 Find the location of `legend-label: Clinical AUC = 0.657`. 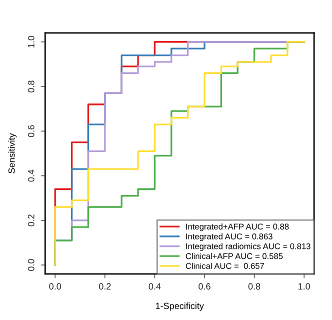

legend-label: Clinical AUC = 0.657 is located at coordinates (225, 265).